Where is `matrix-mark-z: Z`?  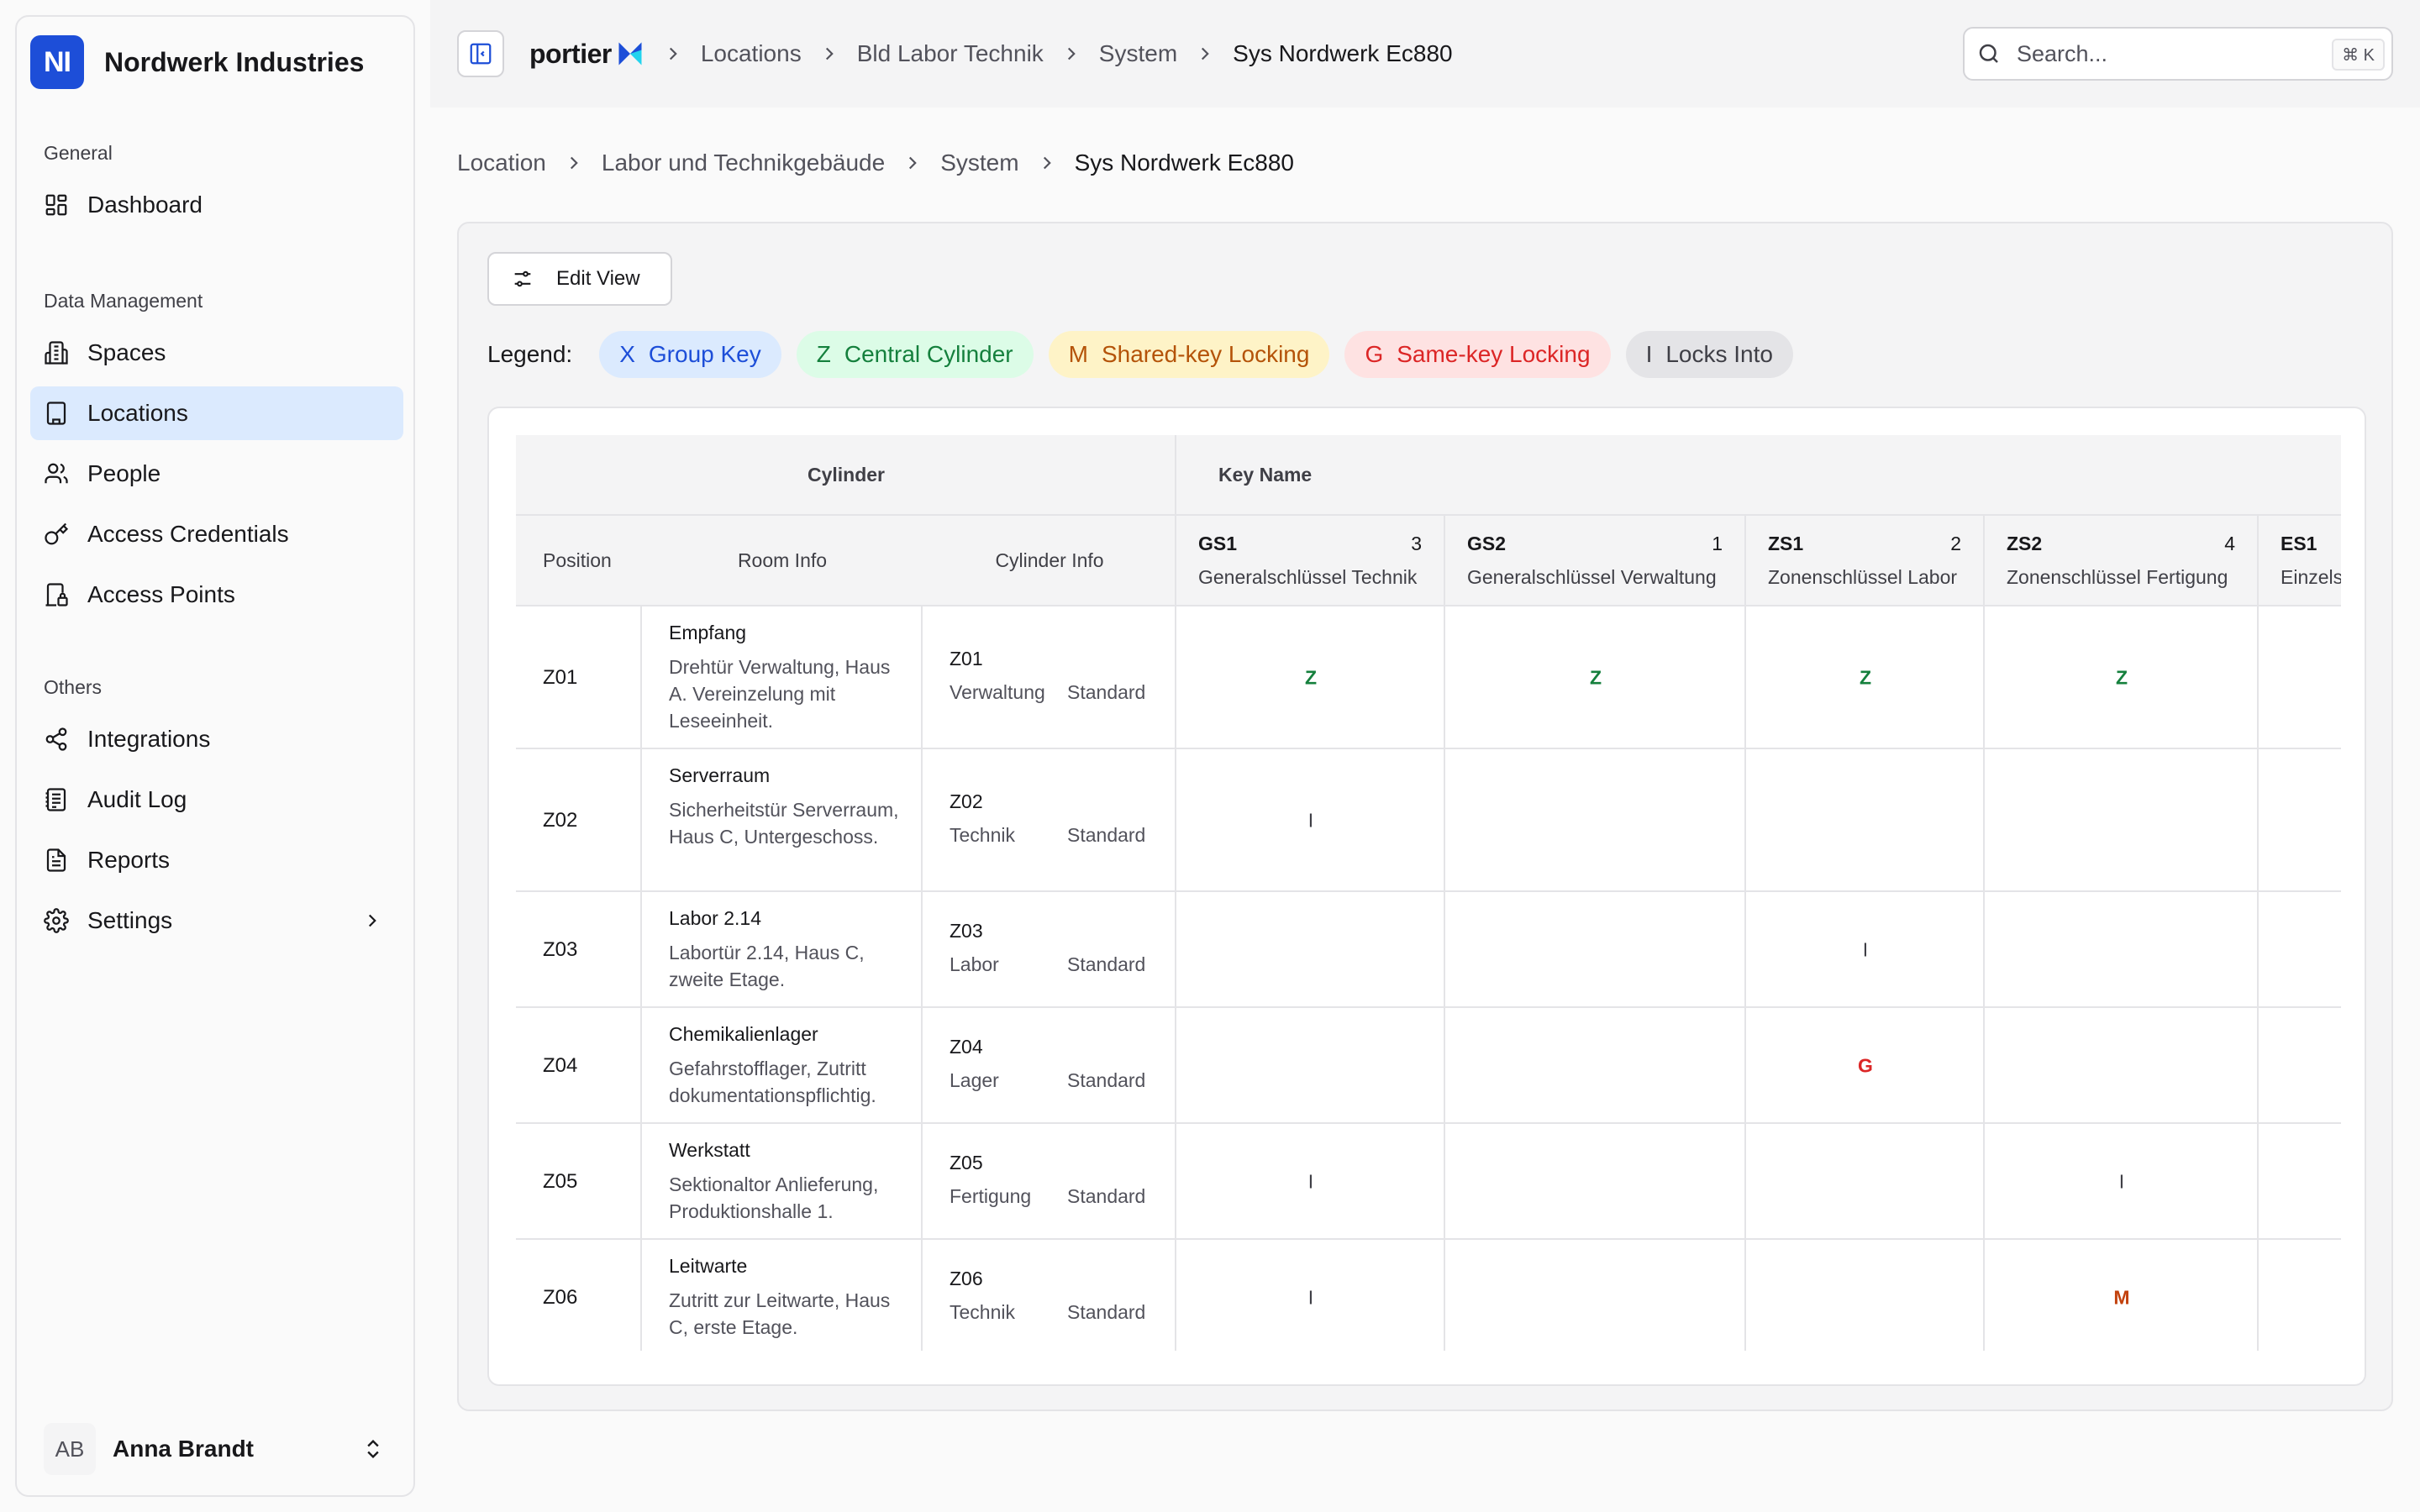
matrix-mark-z: Z is located at coordinates (1595, 677).